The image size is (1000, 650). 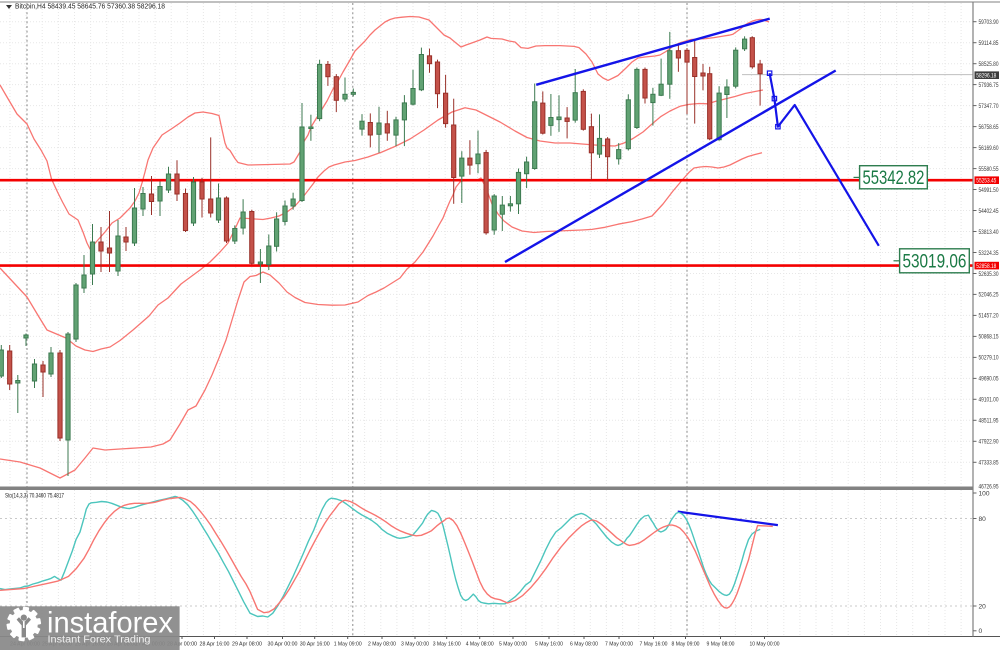 What do you see at coordinates (619, 644) in the screenshot?
I see `svg-text: 7 May 00:00` at bounding box center [619, 644].